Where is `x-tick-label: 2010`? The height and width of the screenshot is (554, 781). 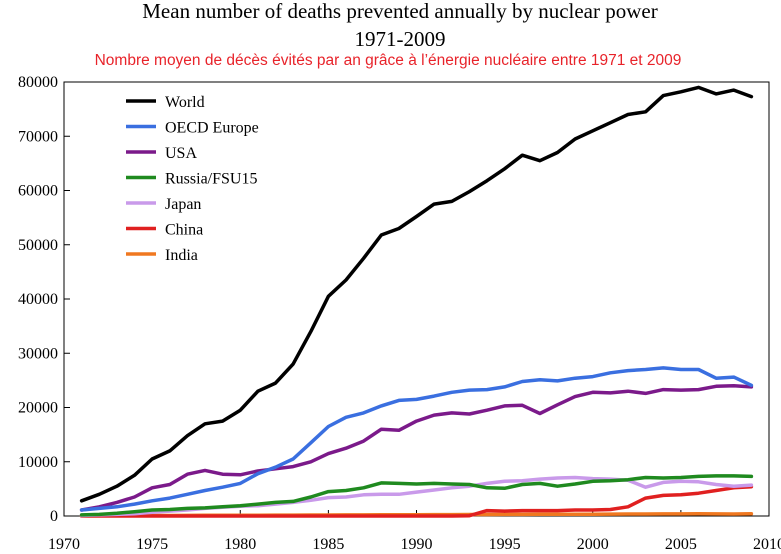 x-tick-label: 2010 is located at coordinates (767, 544).